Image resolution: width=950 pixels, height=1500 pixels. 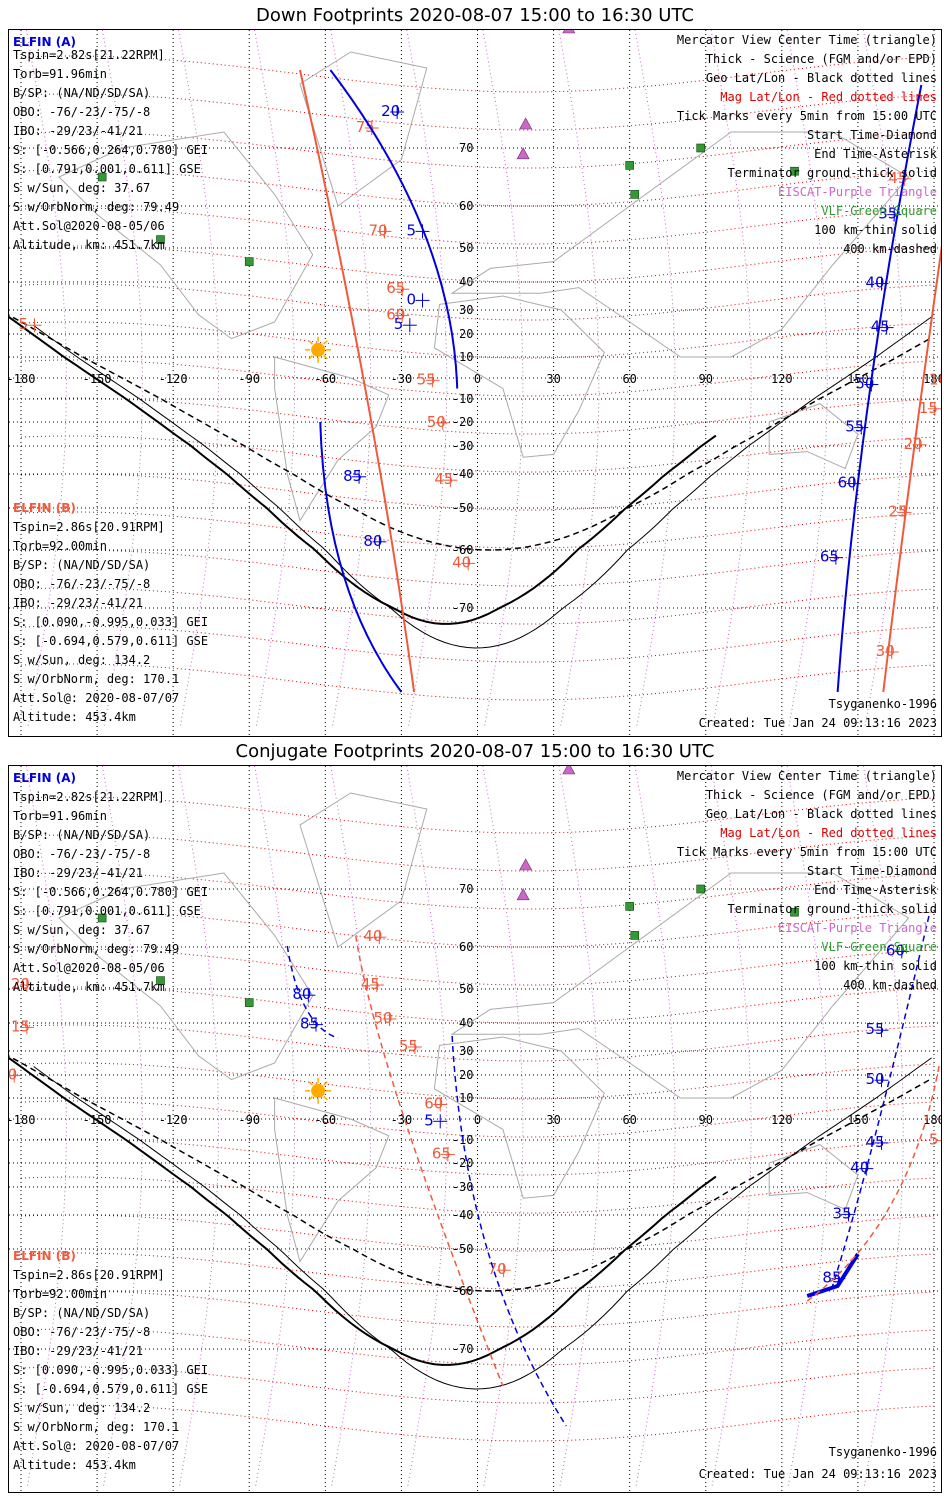 What do you see at coordinates (82, 565) in the screenshot?
I see `elfin-b-bsp: B/SP: (NA/ND/SD/SA)` at bounding box center [82, 565].